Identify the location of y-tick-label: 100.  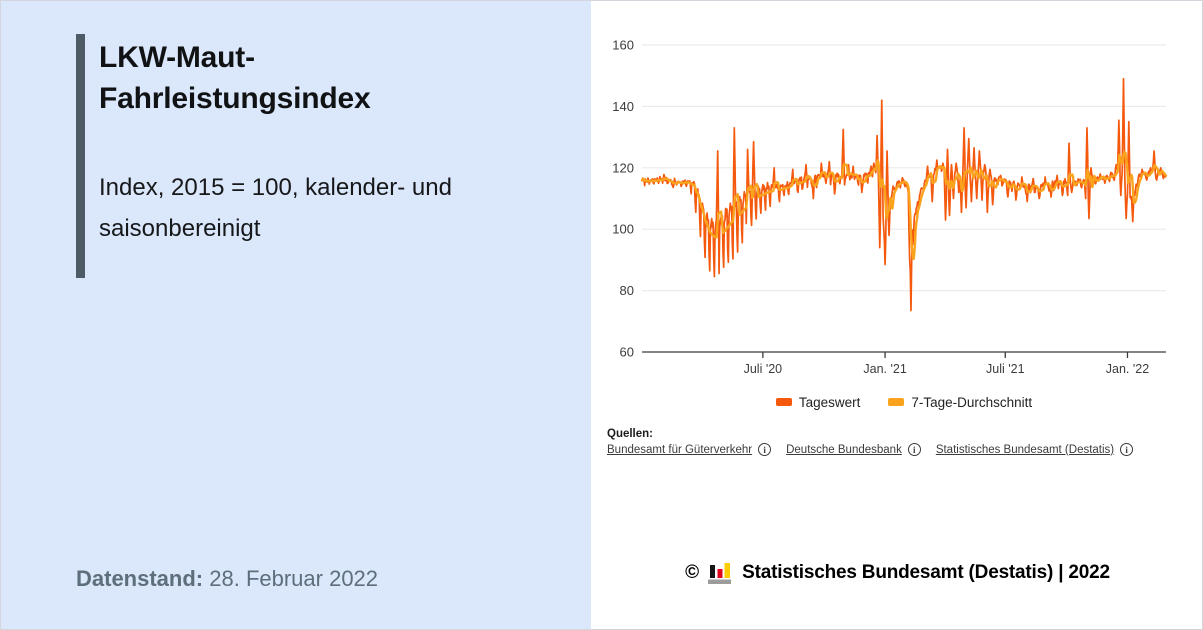
(623, 229).